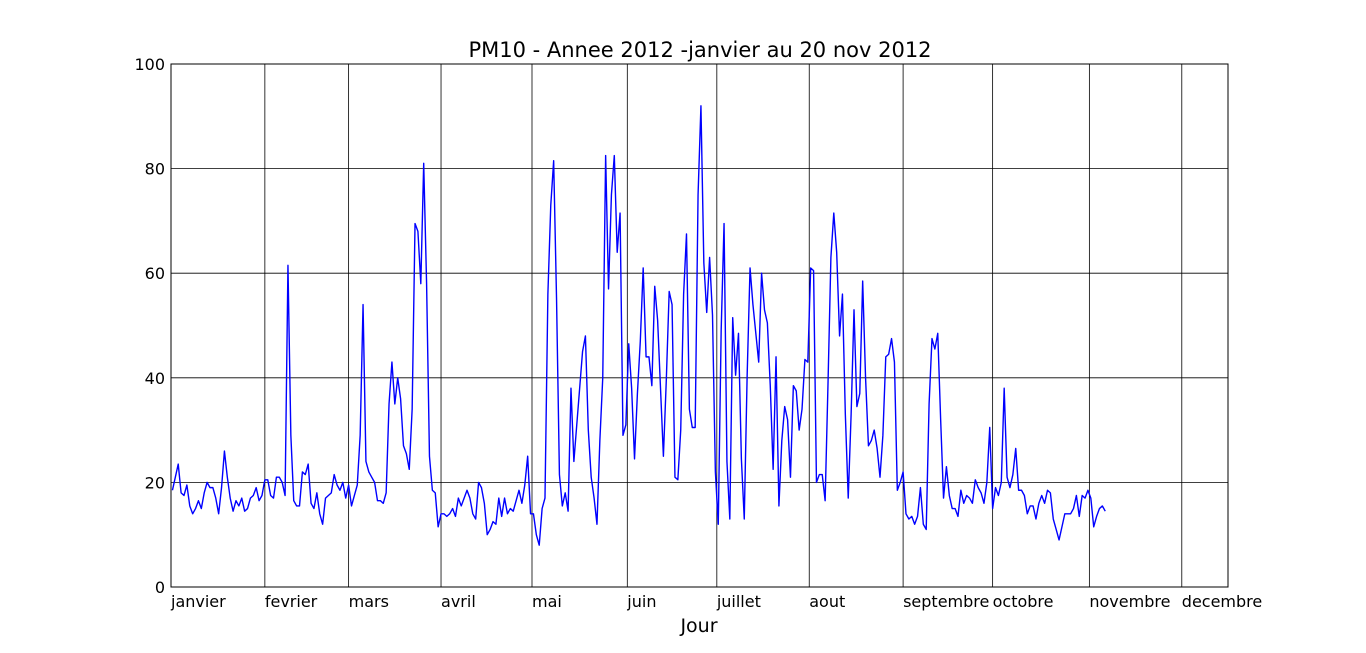  I want to click on x-tick-label: septembre, so click(946, 601).